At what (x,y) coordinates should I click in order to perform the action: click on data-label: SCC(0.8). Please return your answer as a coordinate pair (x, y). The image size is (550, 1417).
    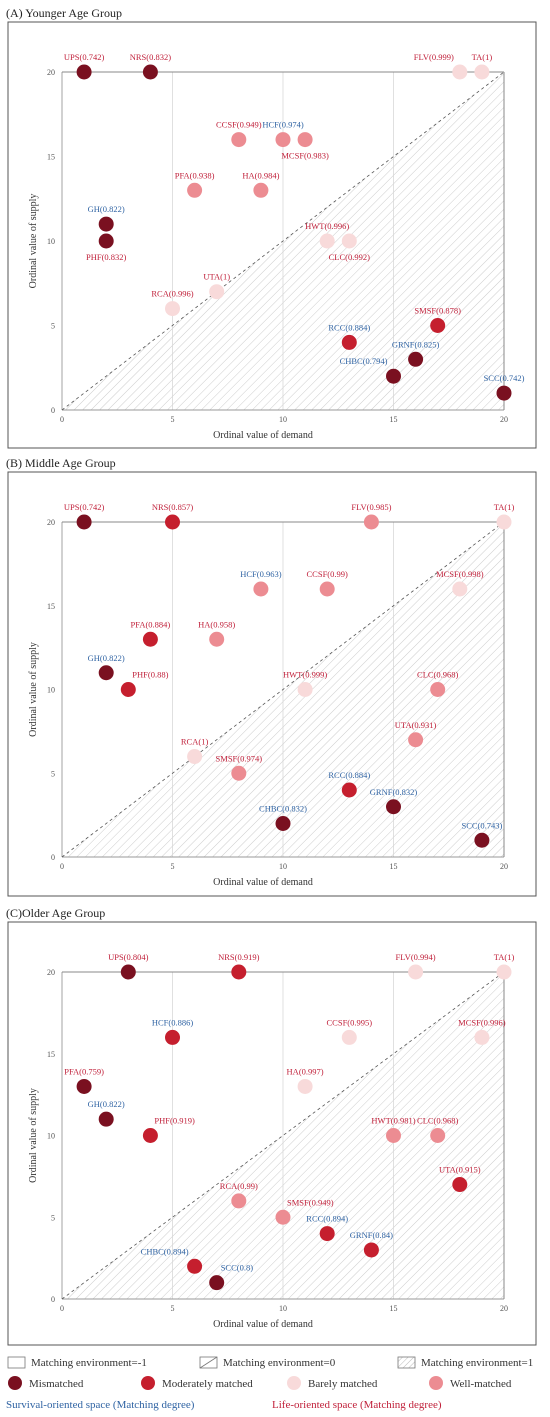
    Looking at the image, I should click on (237, 1268).